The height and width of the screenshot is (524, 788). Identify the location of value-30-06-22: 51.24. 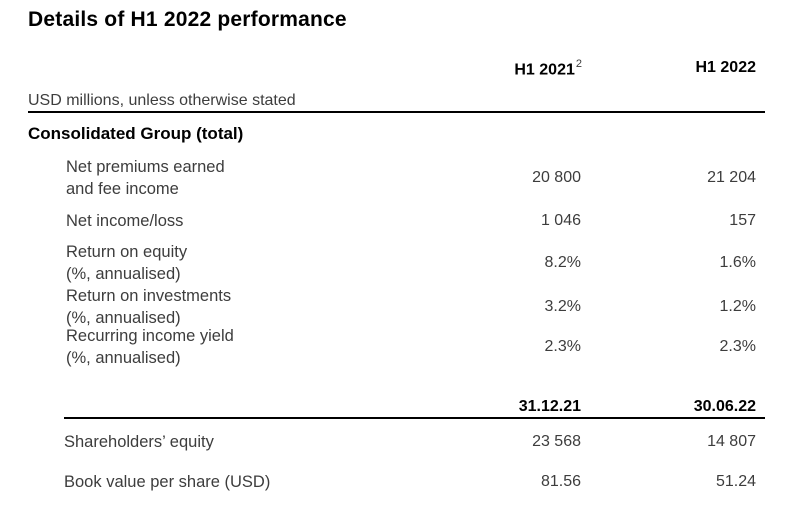
(735, 481).